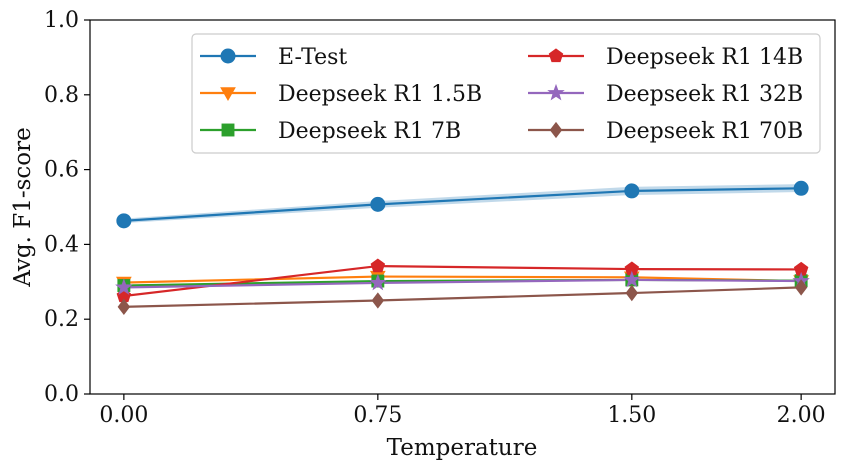 Image resolution: width=847 pixels, height=471 pixels. I want to click on x-axis-label: Temperature, so click(462, 448).